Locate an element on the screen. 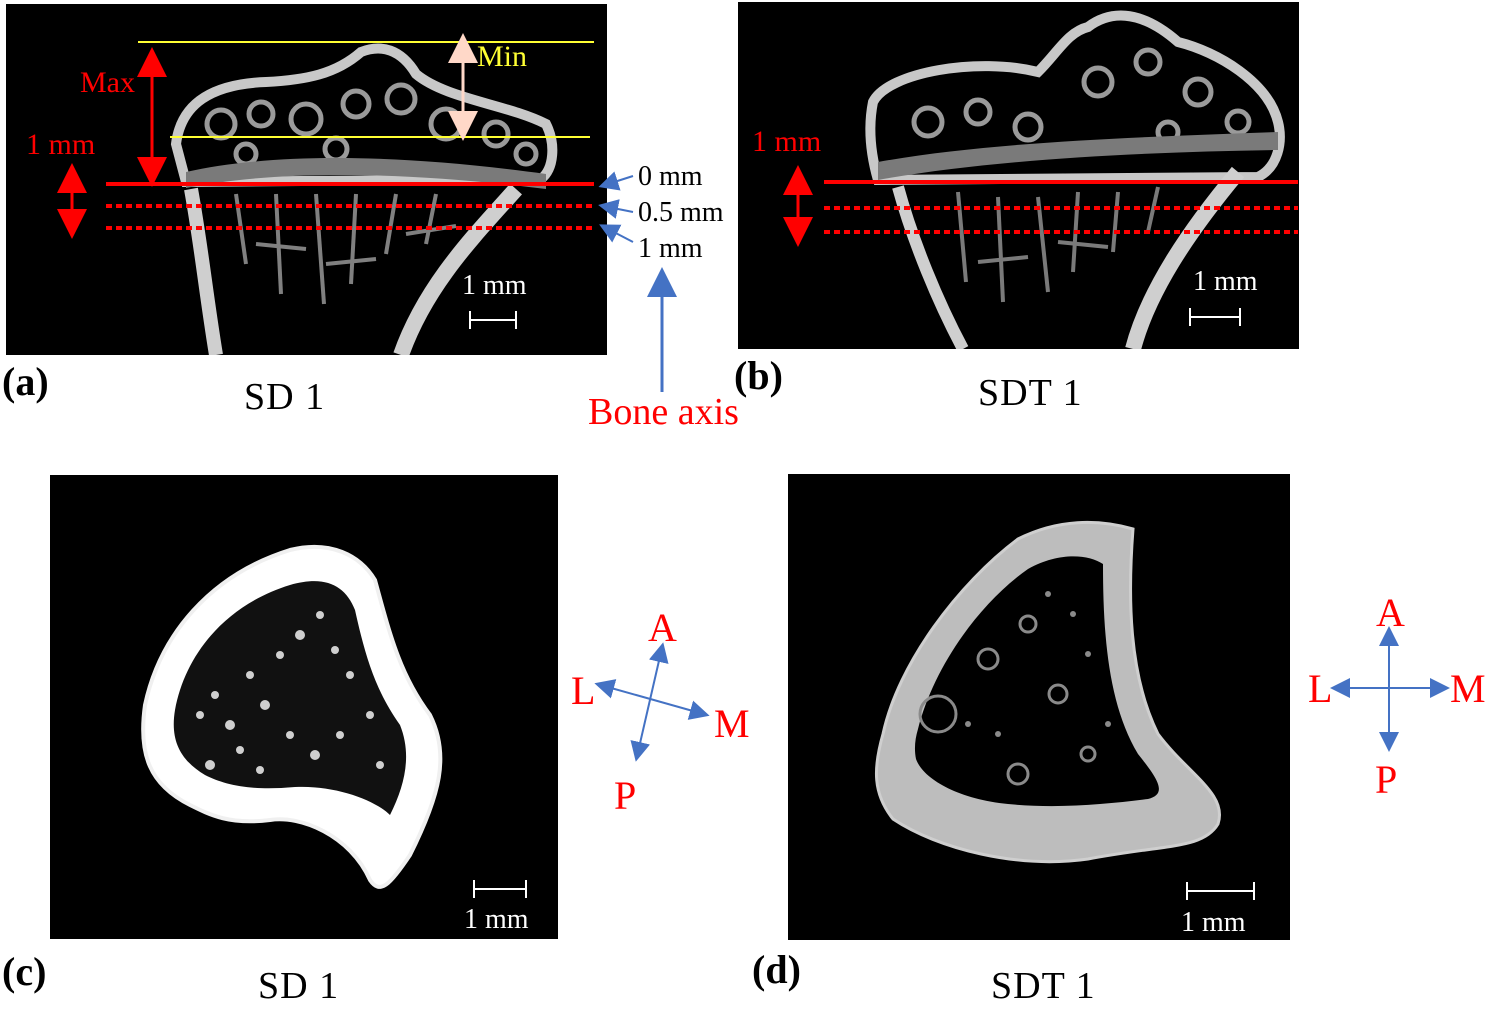  panel-b-caption: SDT 1 is located at coordinates (1030, 393).